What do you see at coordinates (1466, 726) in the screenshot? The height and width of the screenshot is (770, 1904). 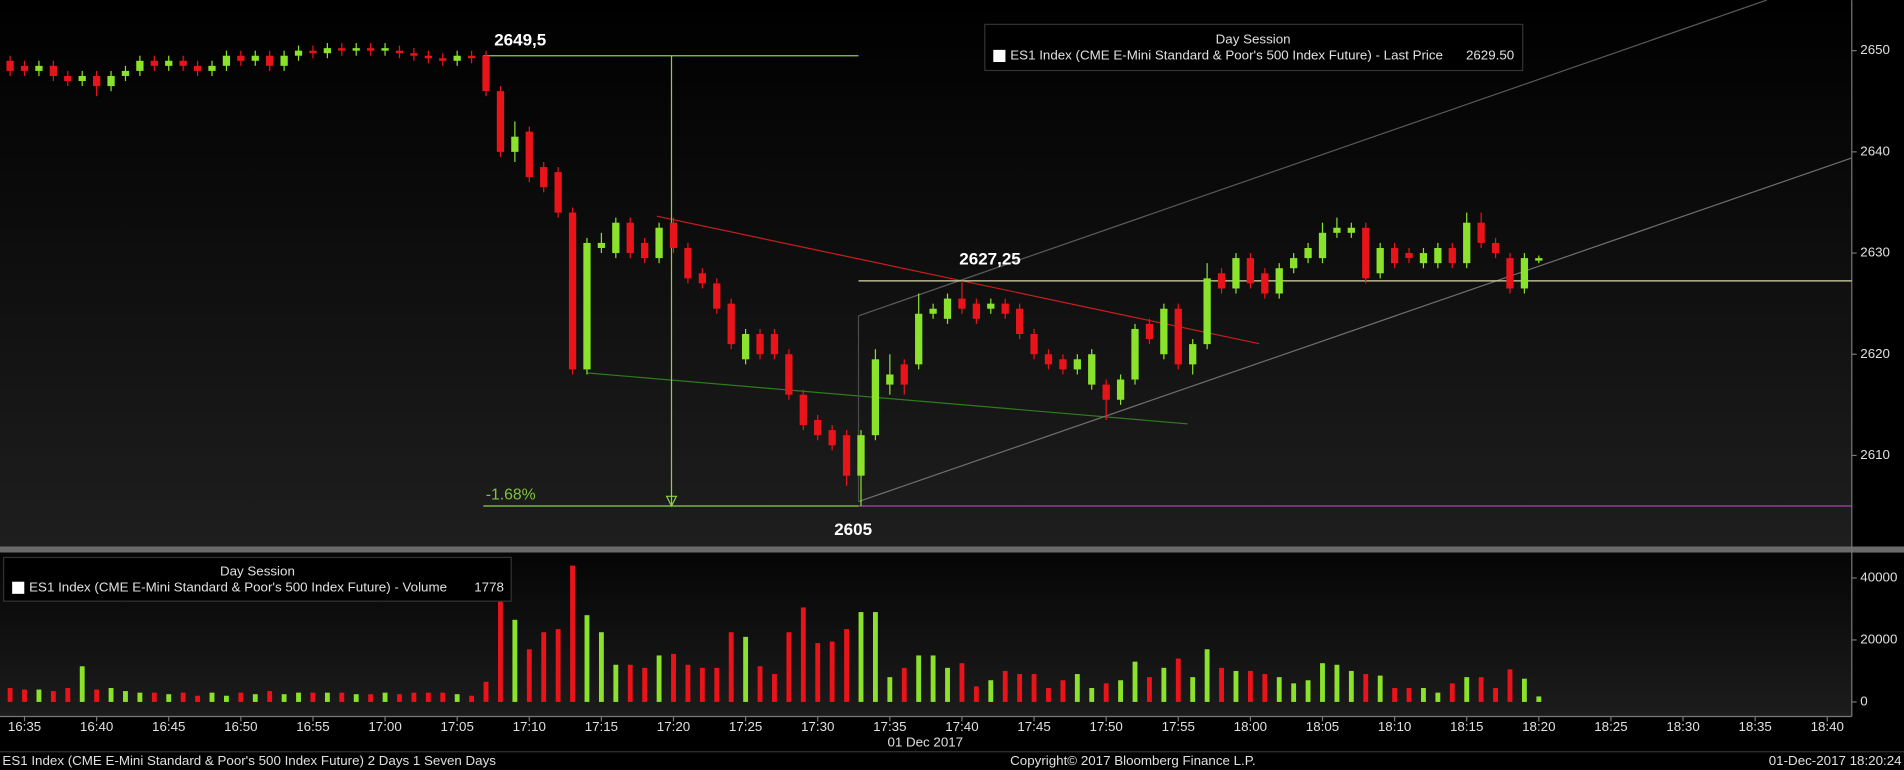 I see `x-tick-label: 18:15` at bounding box center [1466, 726].